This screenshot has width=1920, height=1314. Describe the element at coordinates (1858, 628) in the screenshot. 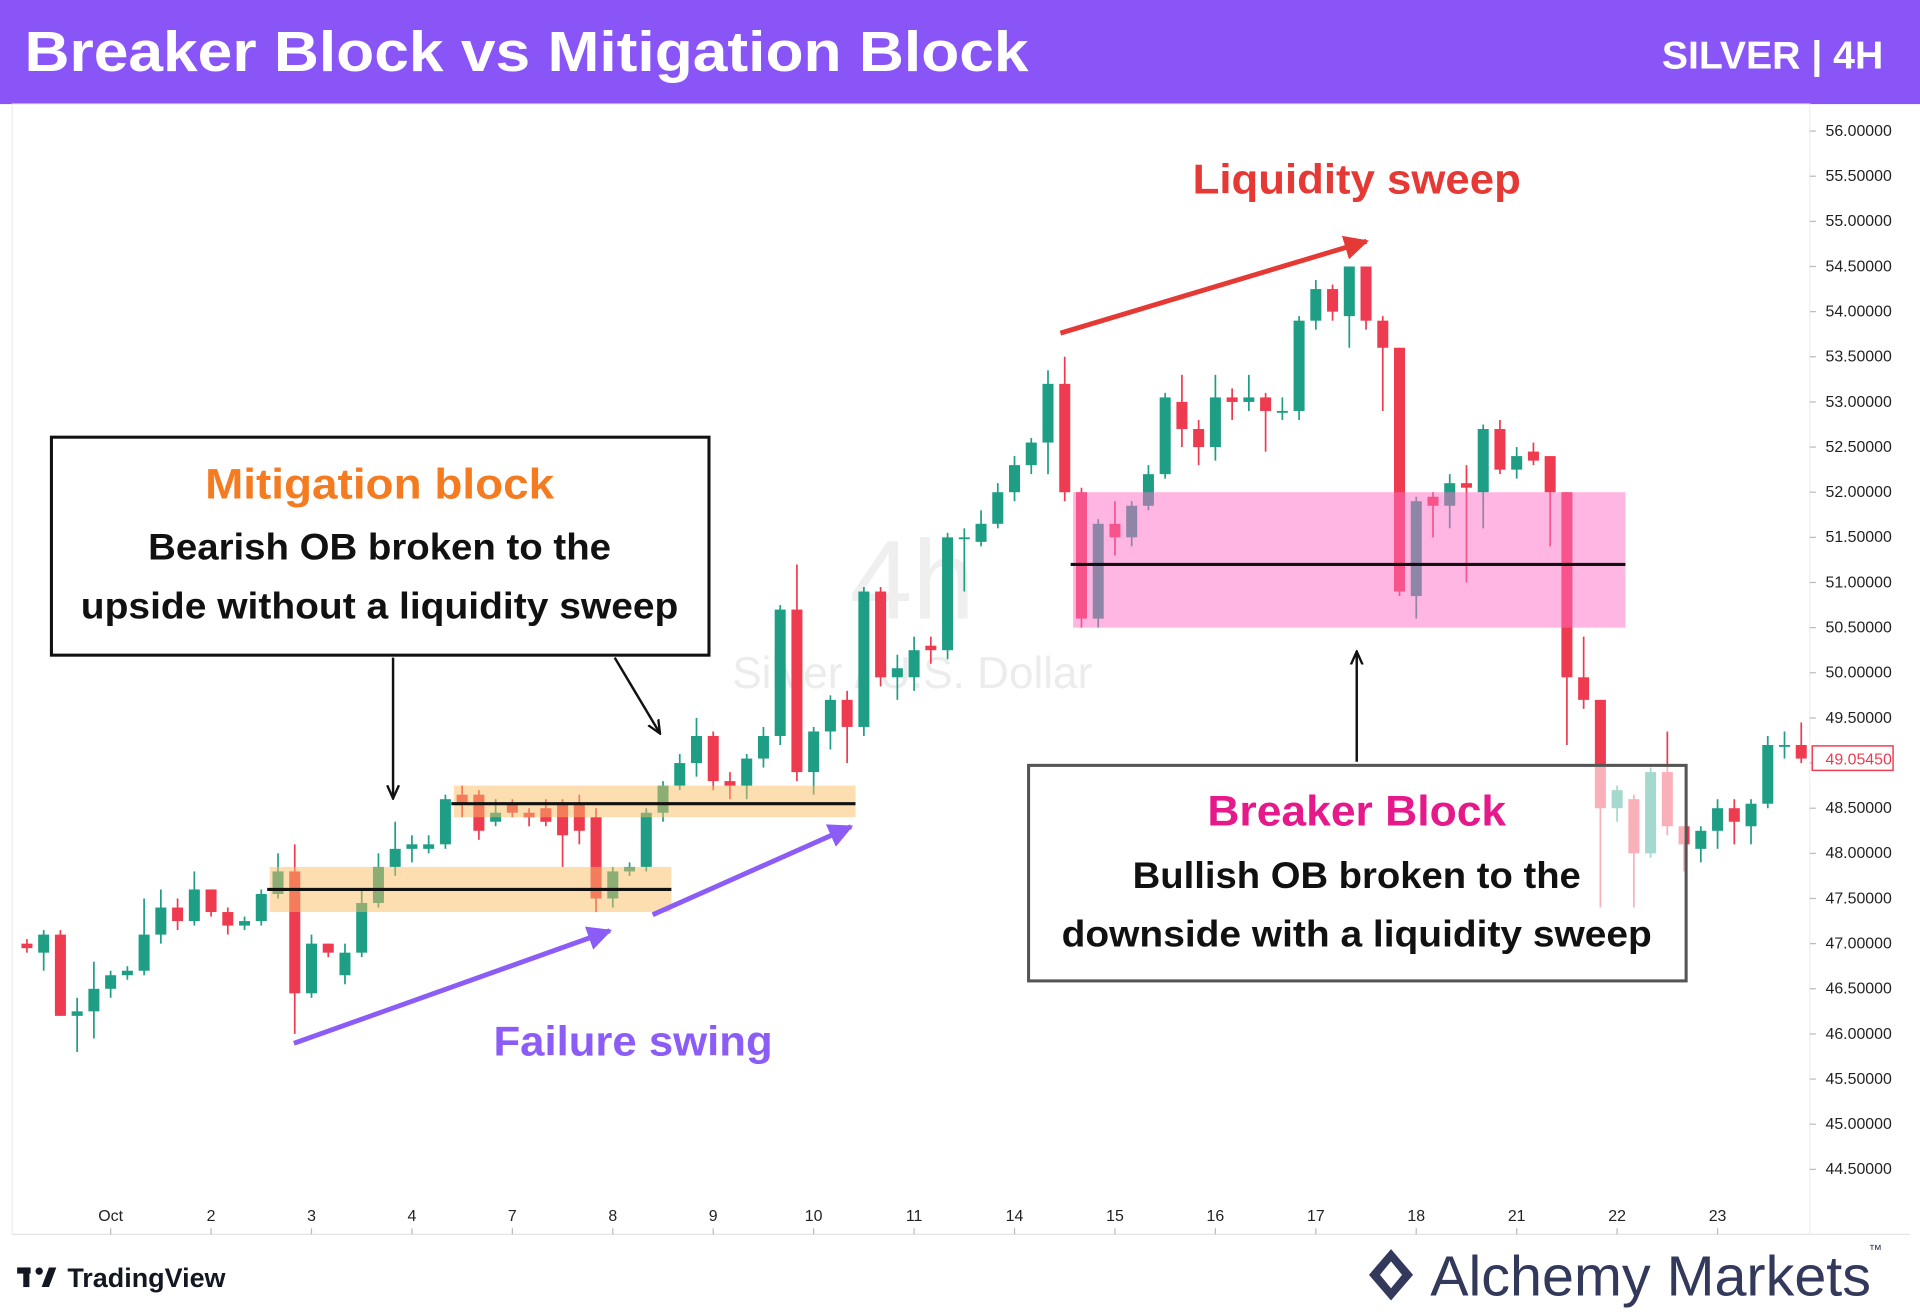

I see `y-tick-label: 50.50000` at that location.